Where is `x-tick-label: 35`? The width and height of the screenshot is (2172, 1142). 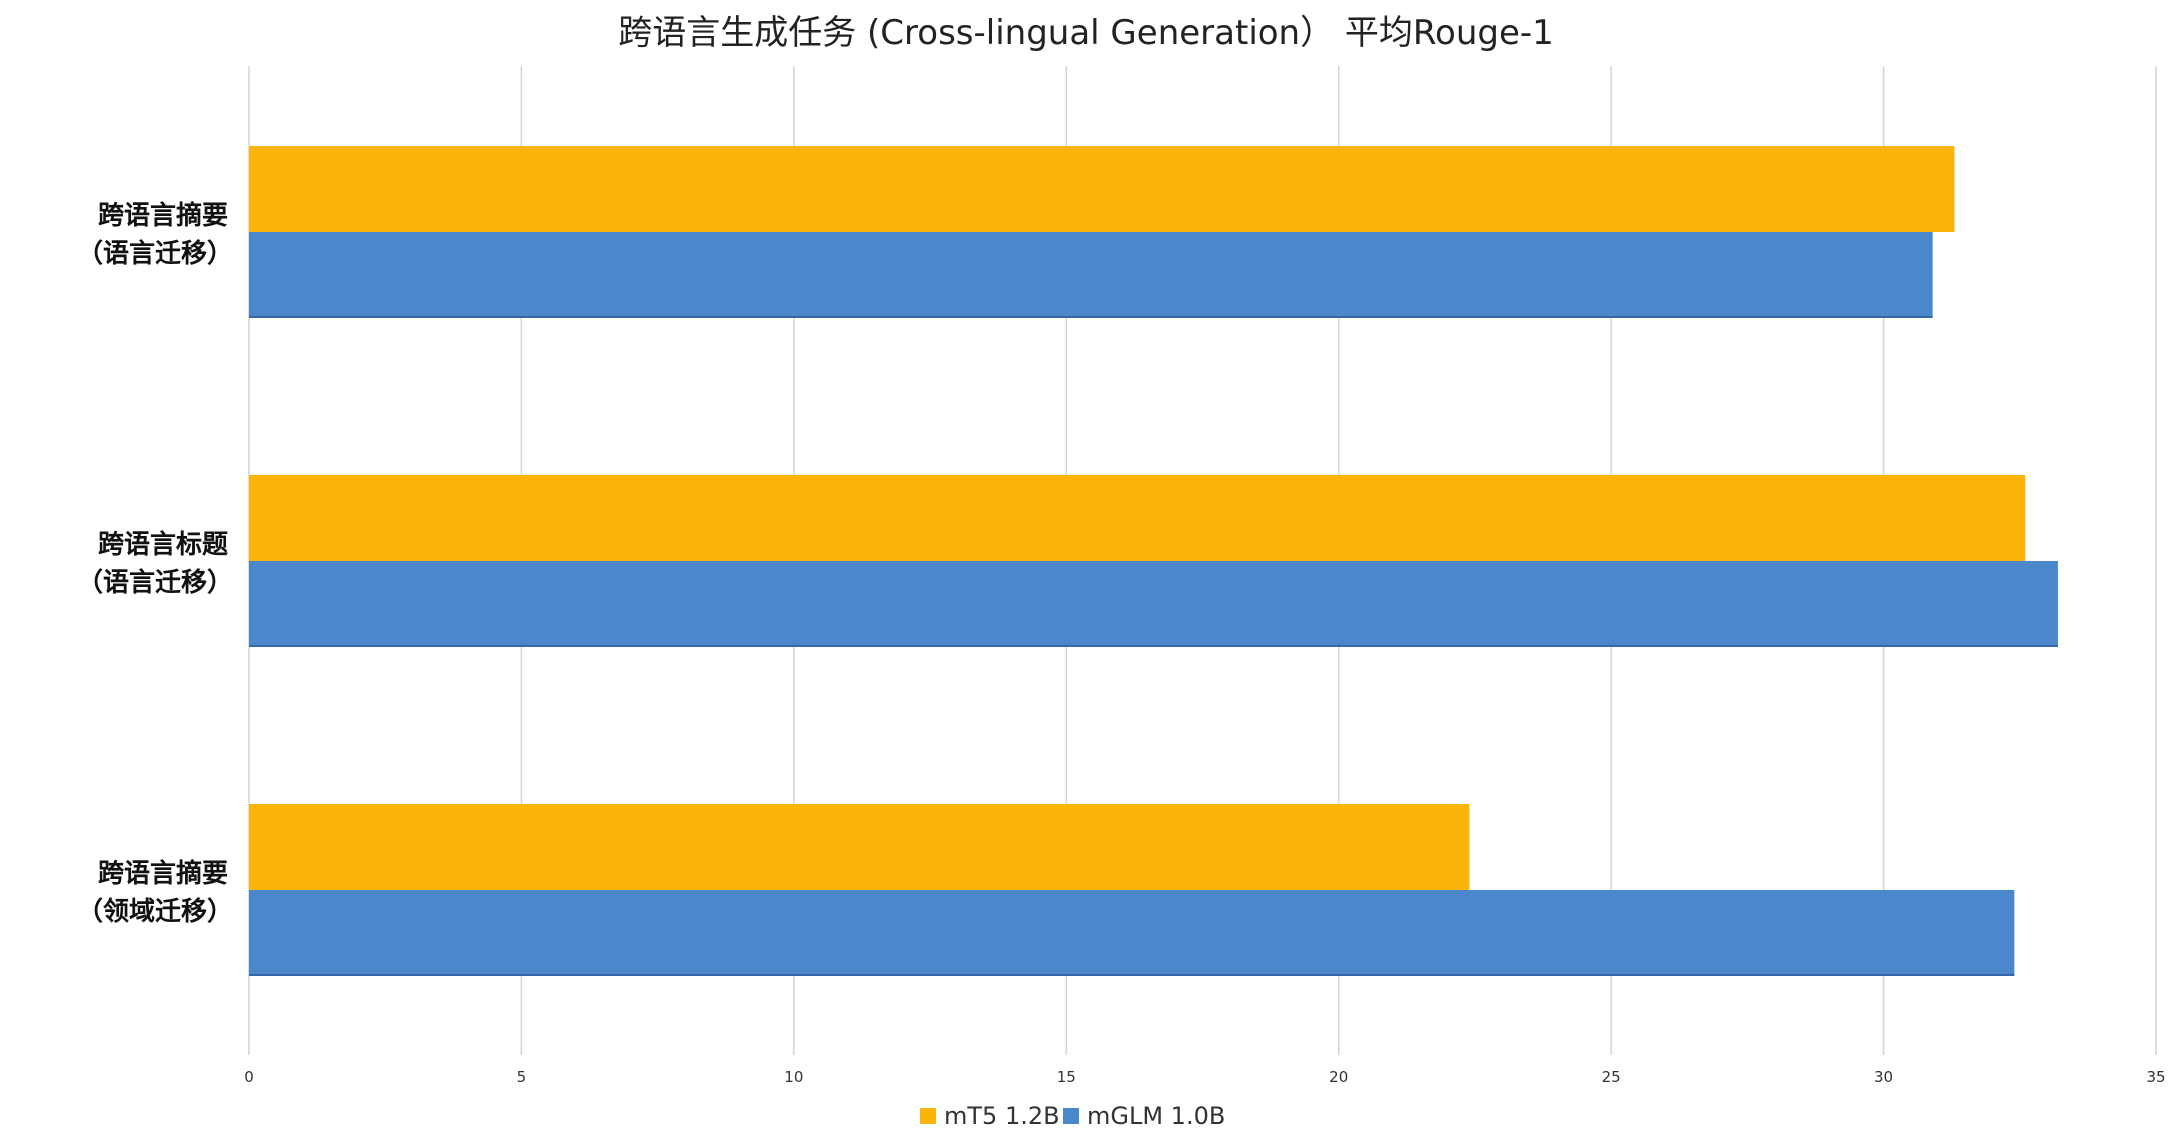 x-tick-label: 35 is located at coordinates (2155, 1077).